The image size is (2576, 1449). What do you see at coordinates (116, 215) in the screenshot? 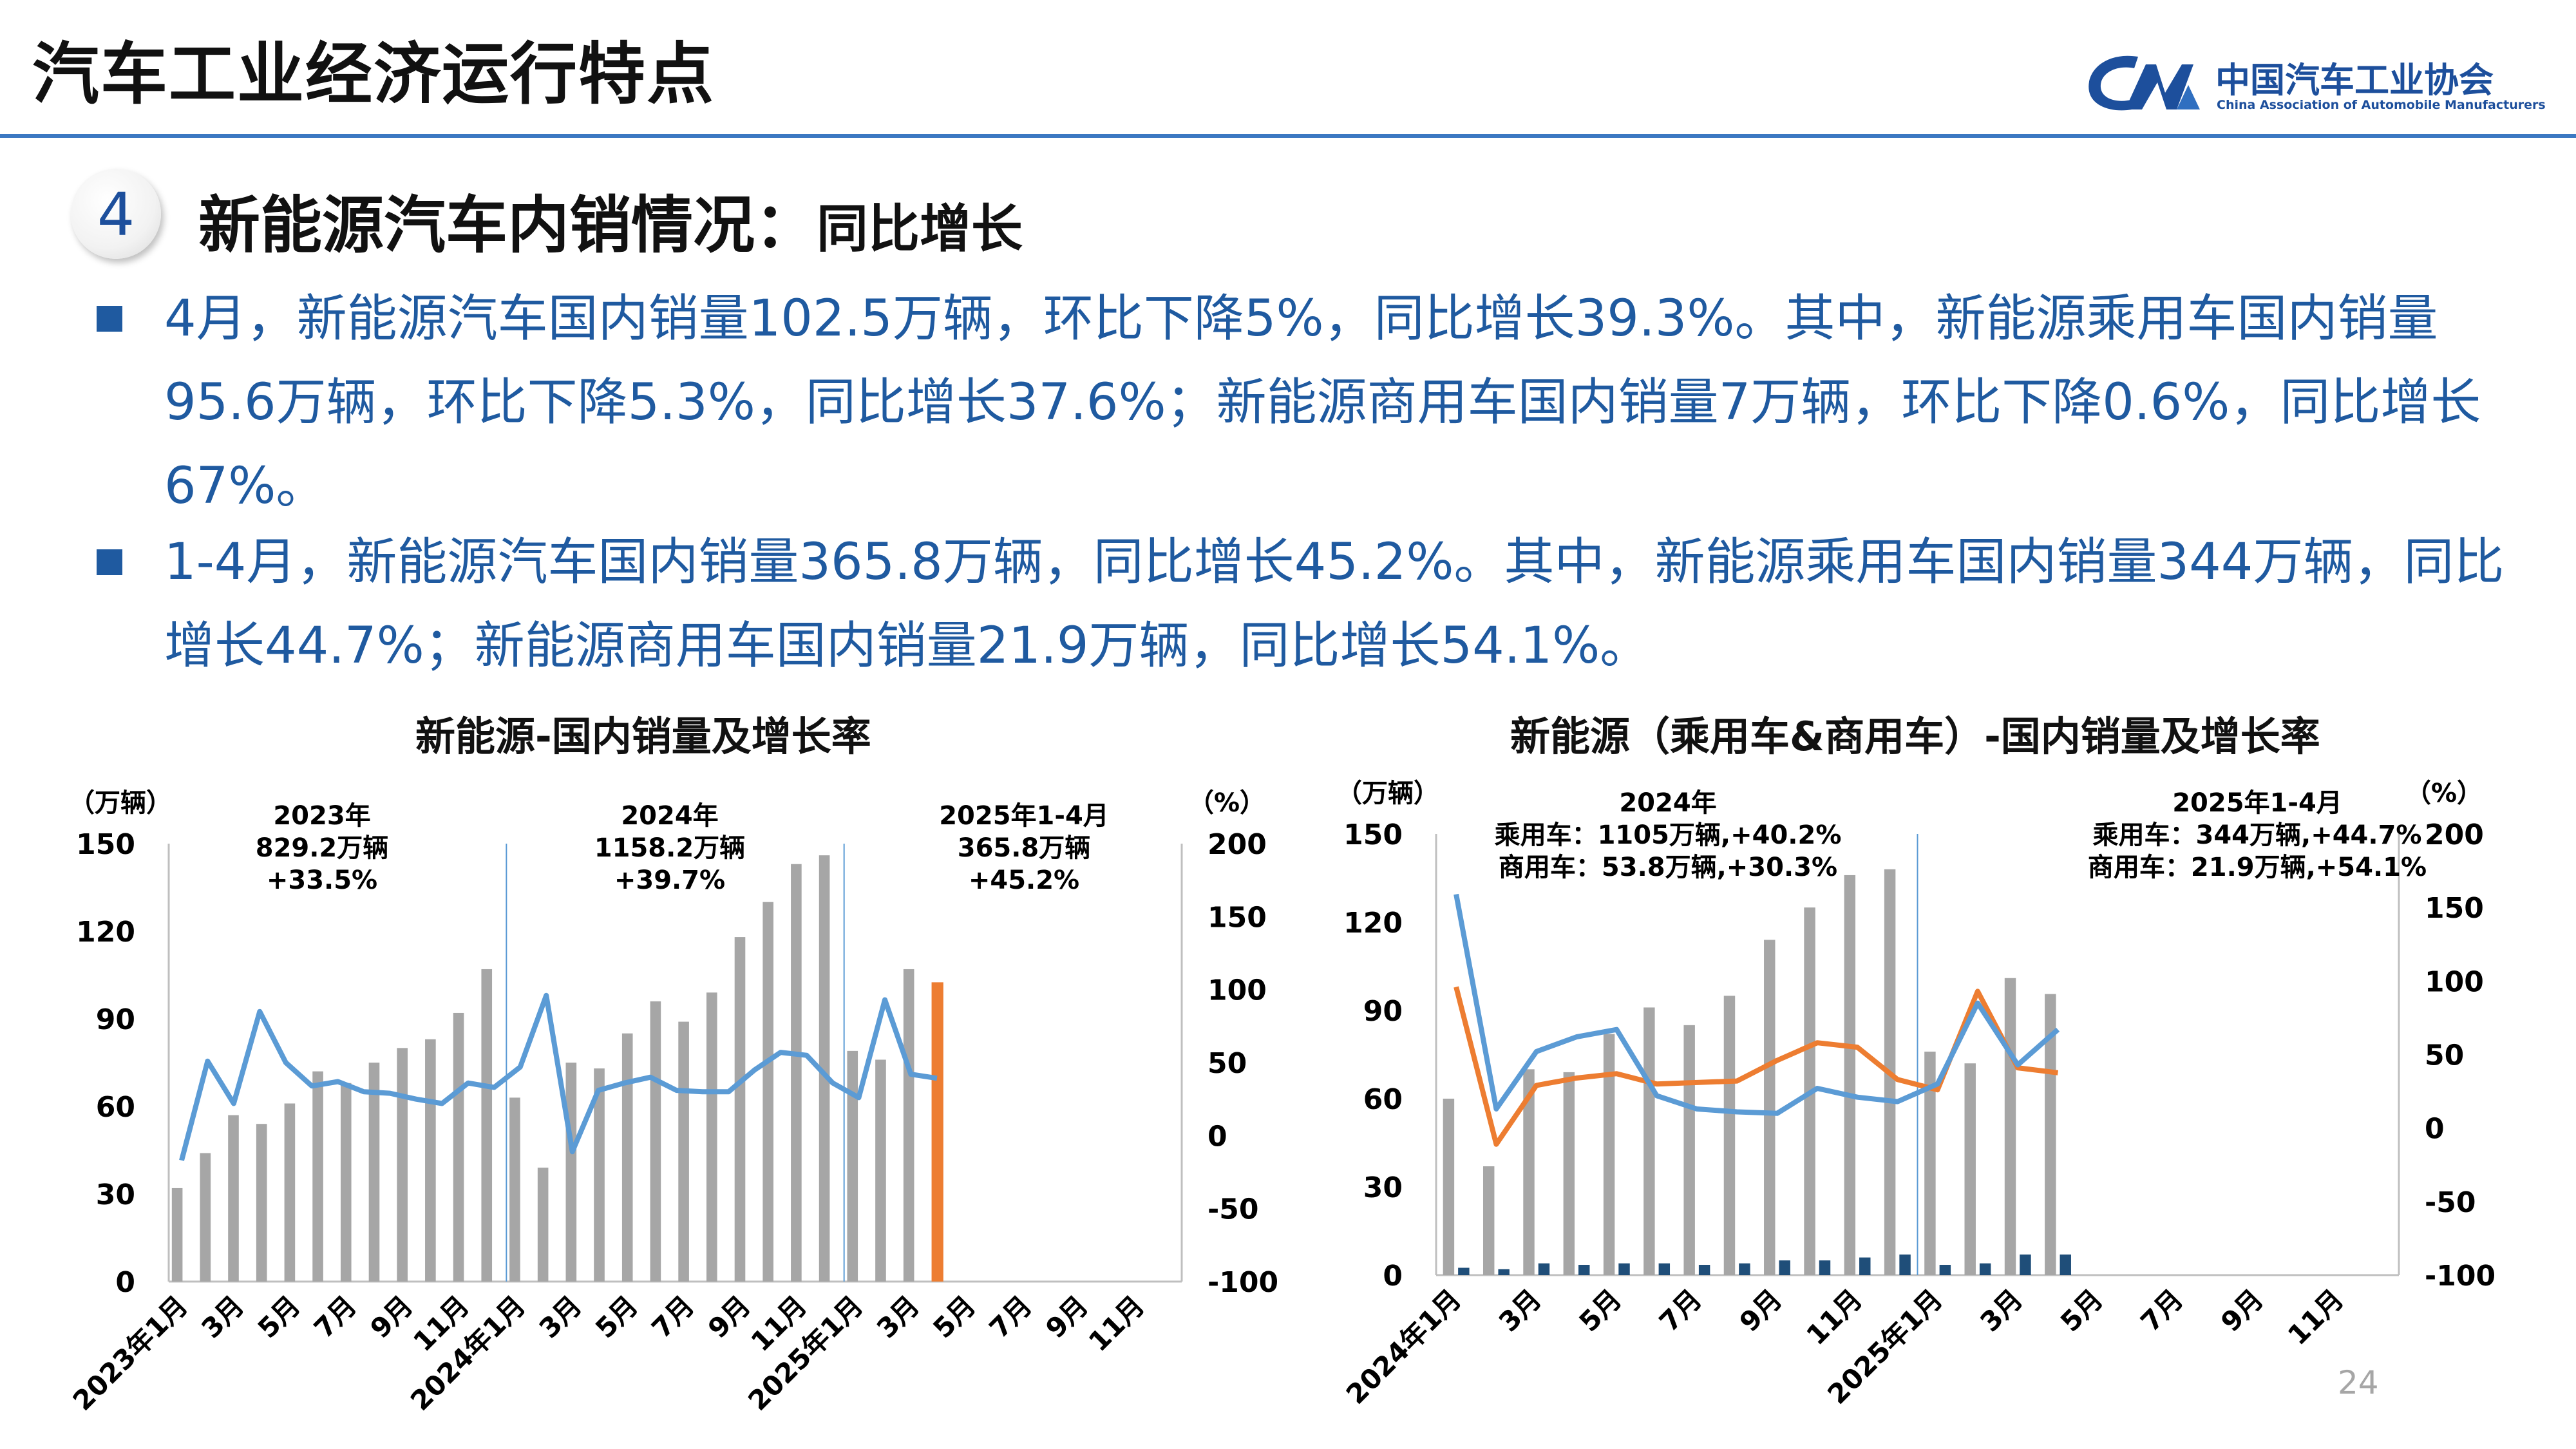
I see `section-number: 4` at bounding box center [116, 215].